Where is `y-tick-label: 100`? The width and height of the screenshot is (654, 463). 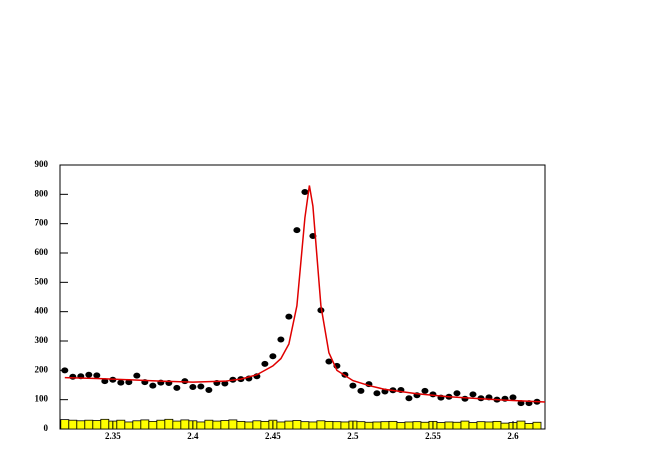 y-tick-label: 100 is located at coordinates (42, 399).